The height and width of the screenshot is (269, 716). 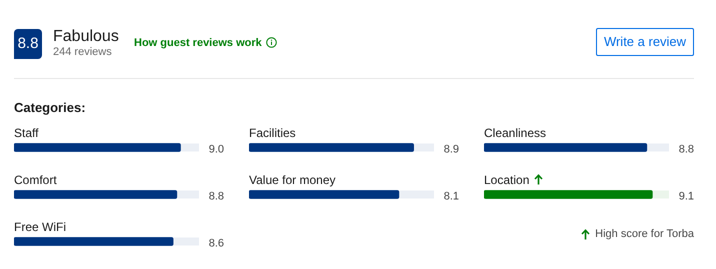 I want to click on text: Write a review, so click(x=645, y=42).